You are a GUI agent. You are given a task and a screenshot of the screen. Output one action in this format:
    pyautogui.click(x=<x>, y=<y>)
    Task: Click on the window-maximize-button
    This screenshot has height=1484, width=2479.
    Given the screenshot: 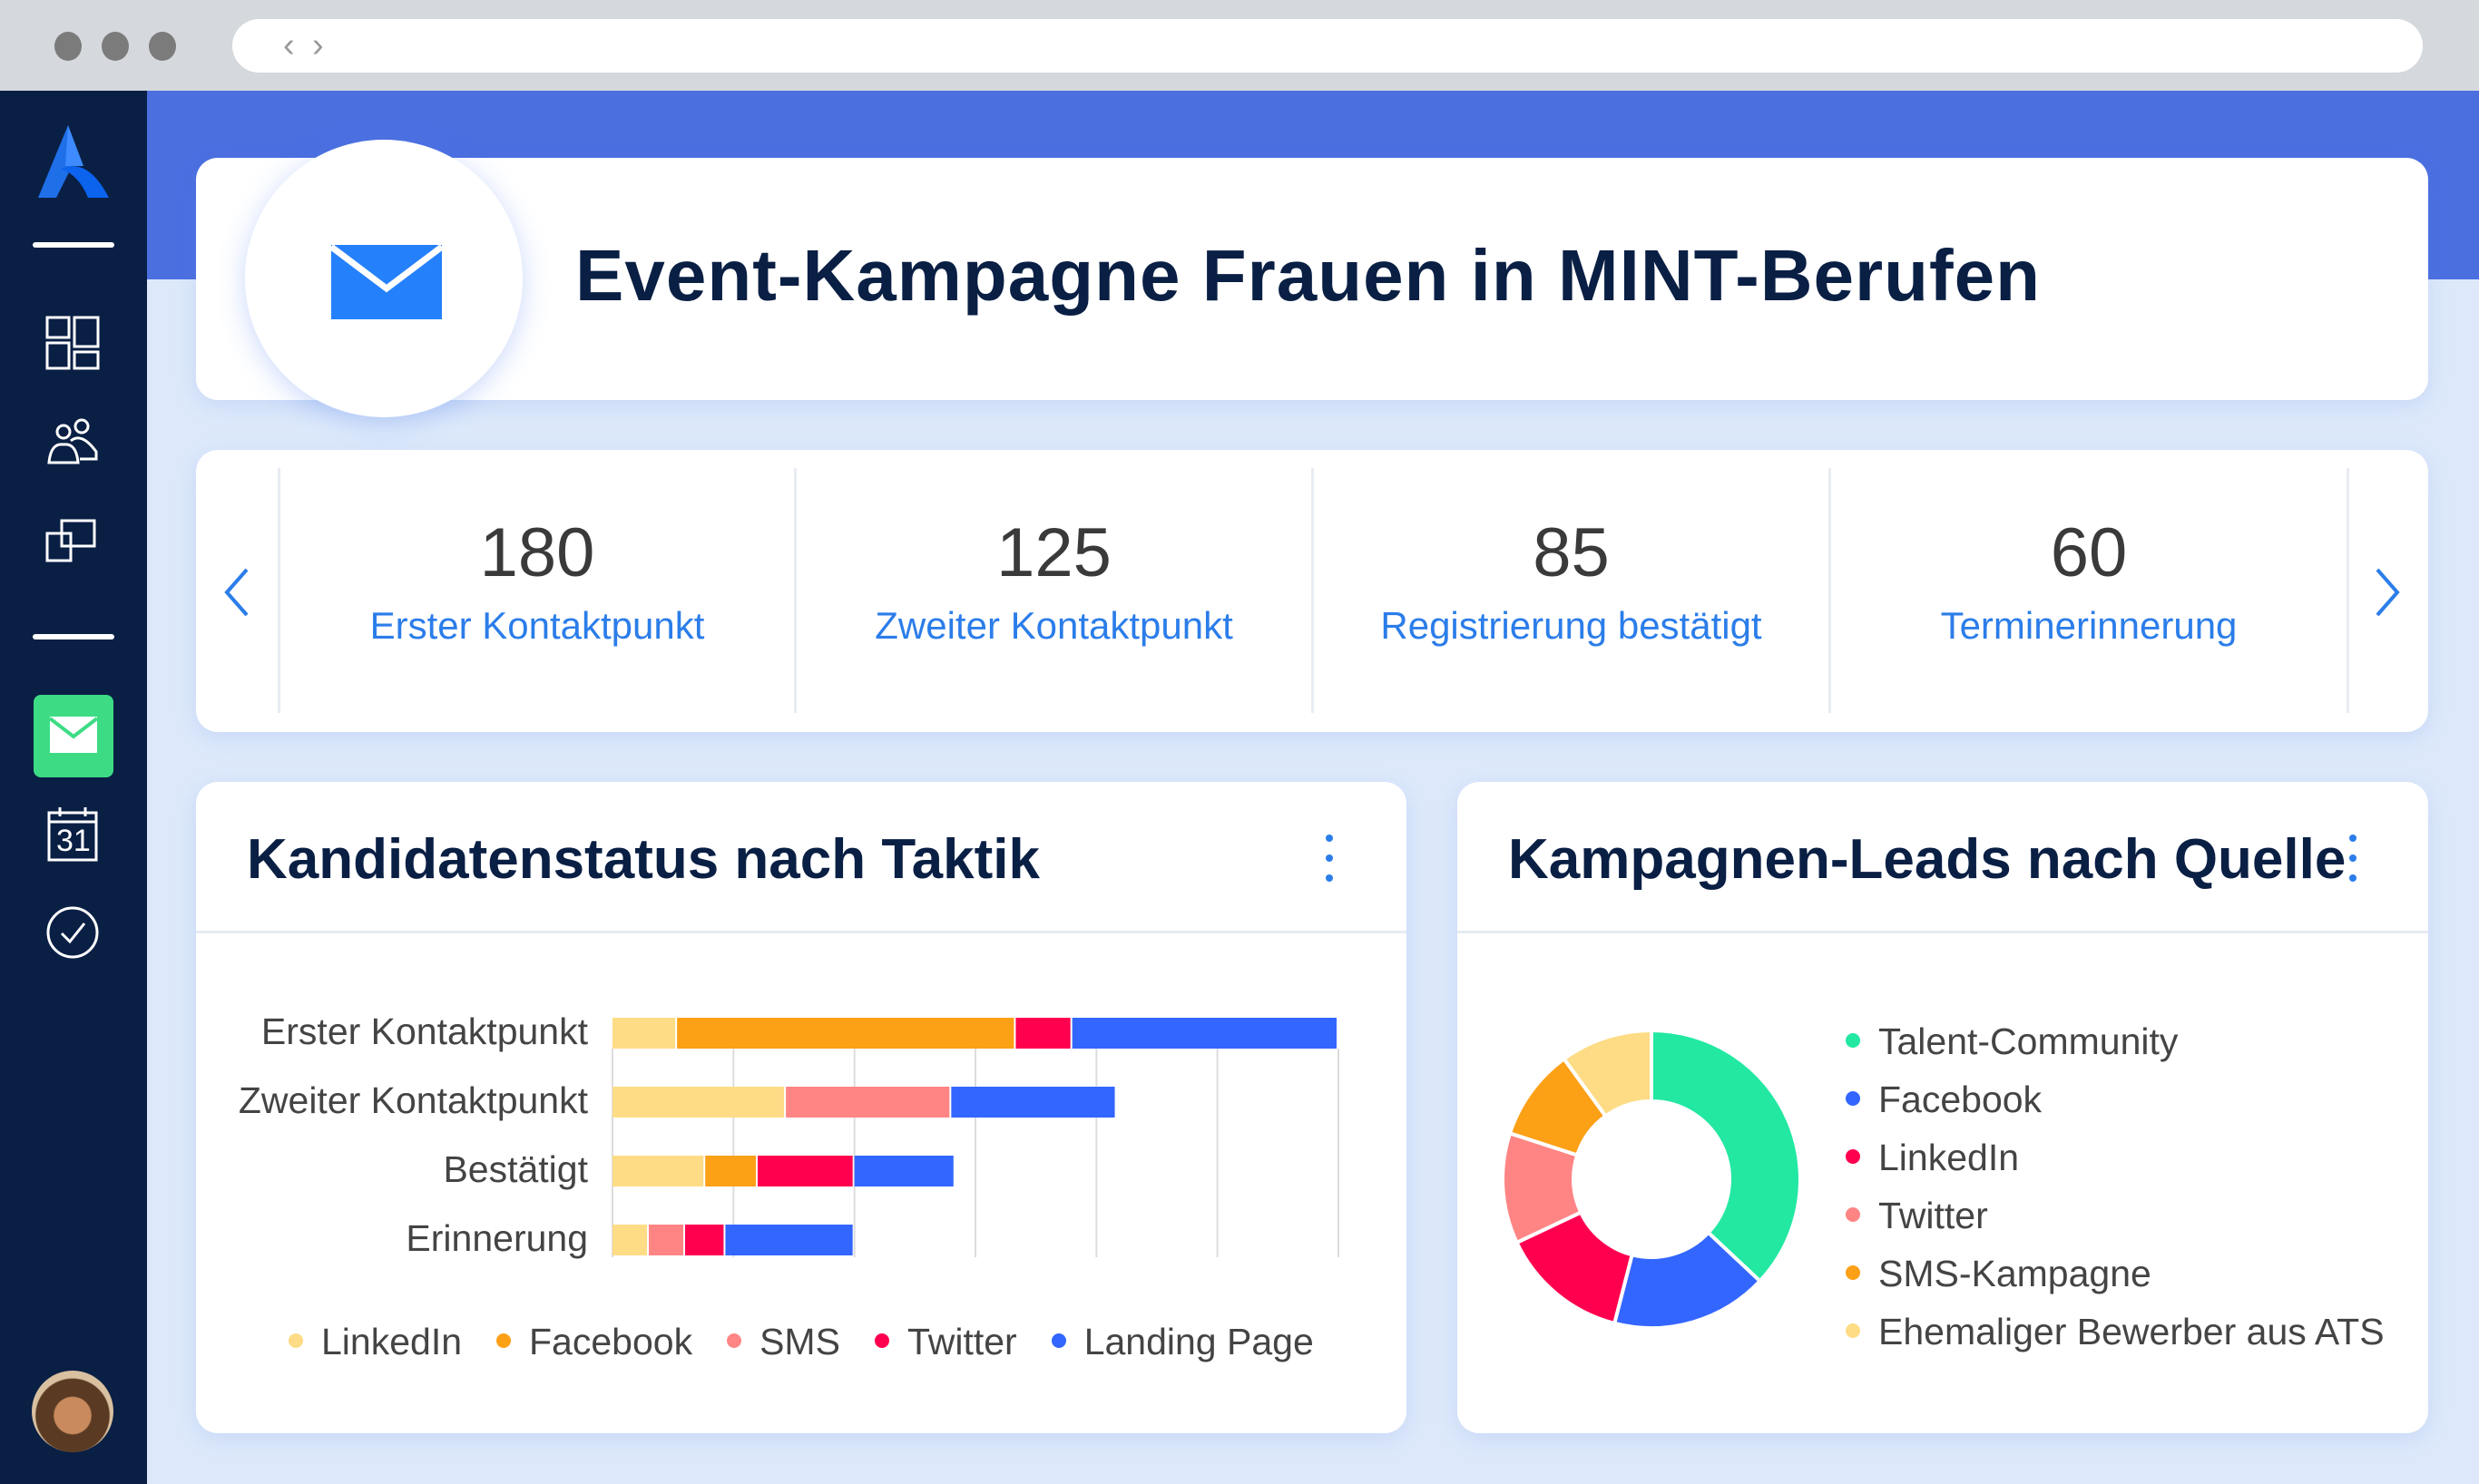 What is the action you would take?
    pyautogui.click(x=162, y=46)
    